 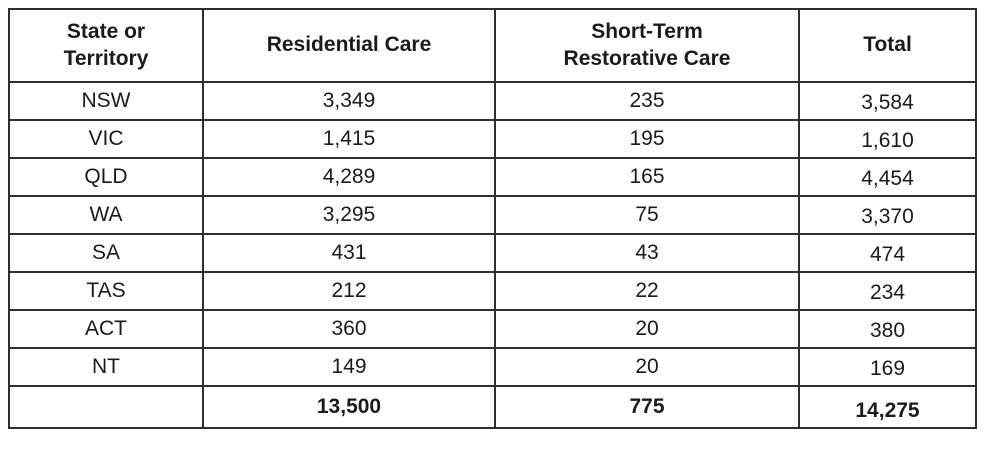 What do you see at coordinates (887, 291) in the screenshot?
I see `total-cell: 234` at bounding box center [887, 291].